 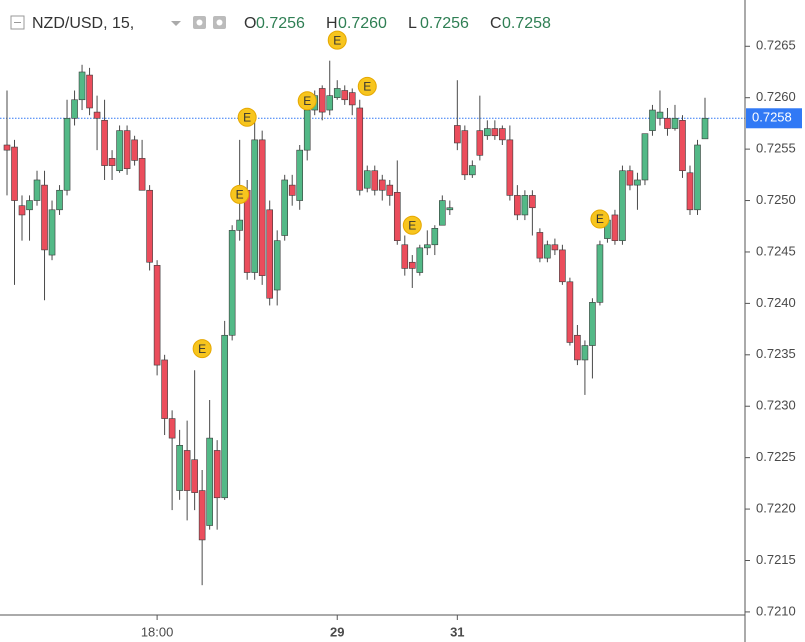 What do you see at coordinates (526, 23) in the screenshot?
I see `ohlc-value: 0.7258` at bounding box center [526, 23].